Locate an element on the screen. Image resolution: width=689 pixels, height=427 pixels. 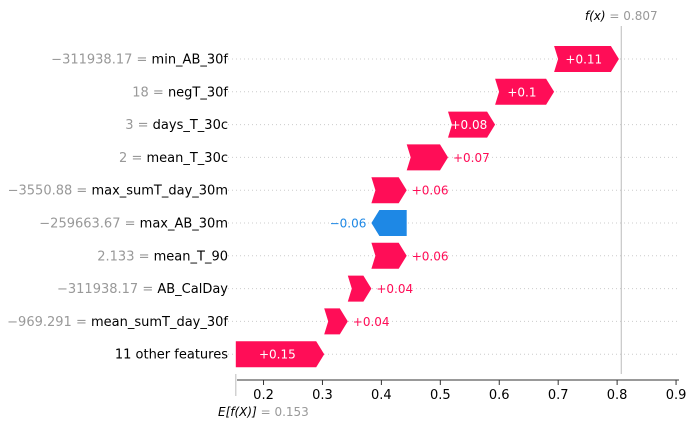
x-tick-label: 0.4 is located at coordinates (381, 395).